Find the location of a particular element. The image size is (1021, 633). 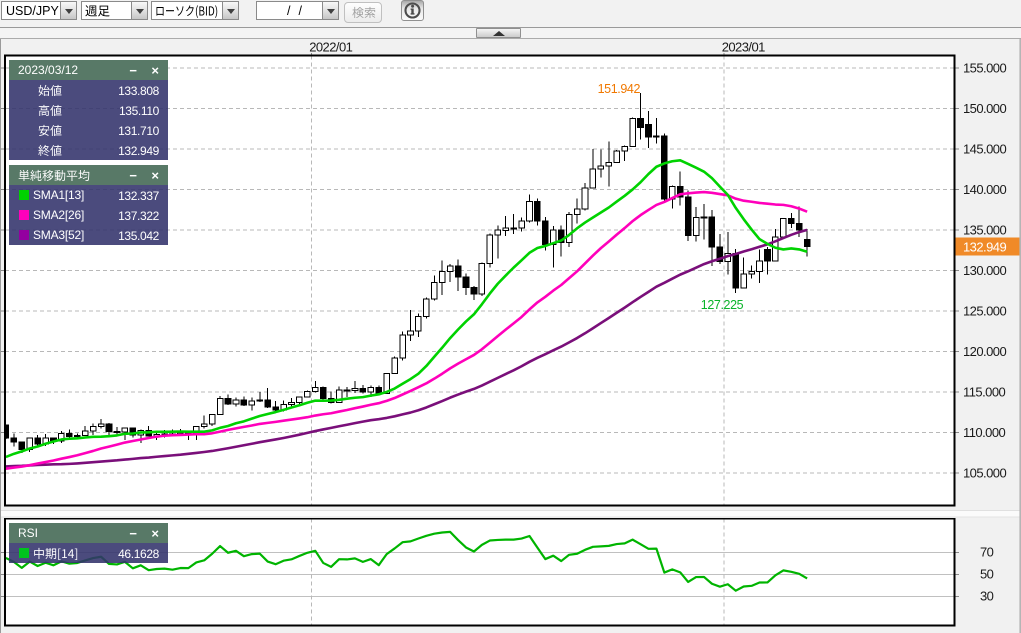

svg-text: 50 is located at coordinates (987, 574).